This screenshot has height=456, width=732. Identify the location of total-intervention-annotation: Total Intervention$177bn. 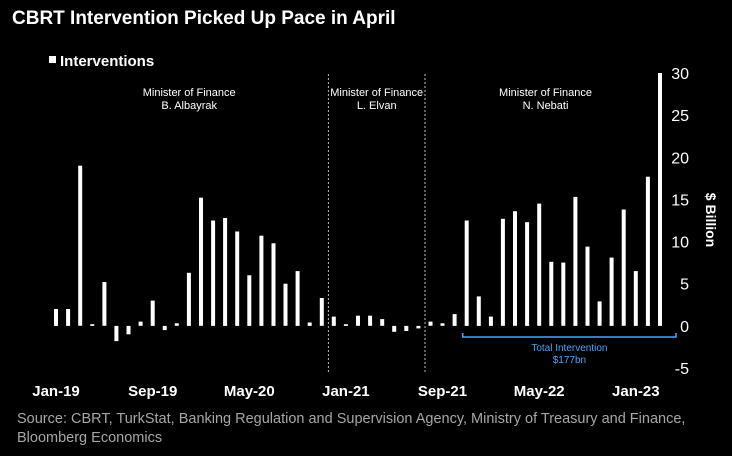
(569, 349).